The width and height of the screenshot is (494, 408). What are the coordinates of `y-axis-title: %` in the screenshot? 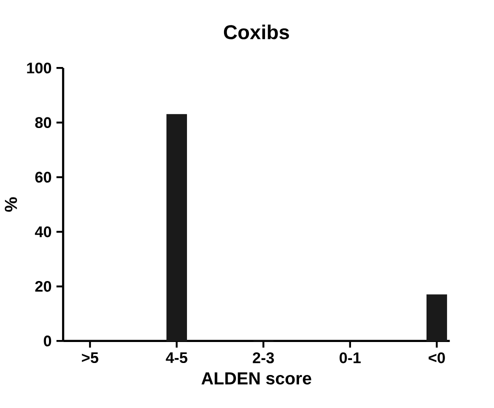 It's located at (11, 204).